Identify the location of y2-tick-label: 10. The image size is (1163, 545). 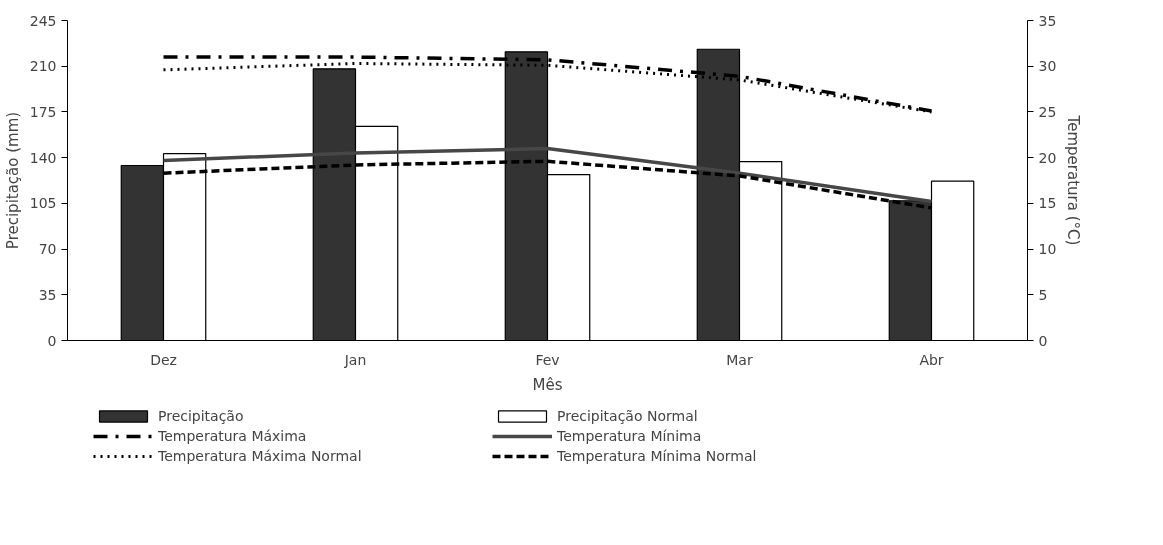
(1047, 249).